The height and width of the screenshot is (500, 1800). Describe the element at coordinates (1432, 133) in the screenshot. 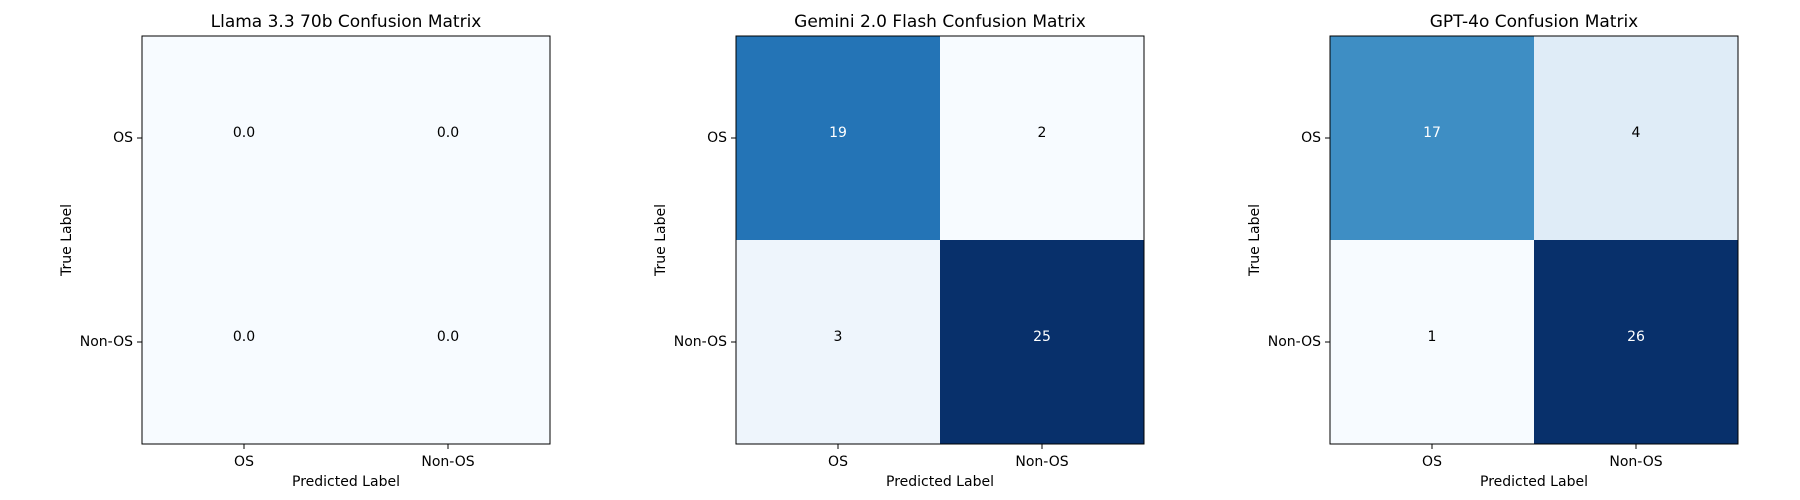

I see `cell-label: 17` at that location.